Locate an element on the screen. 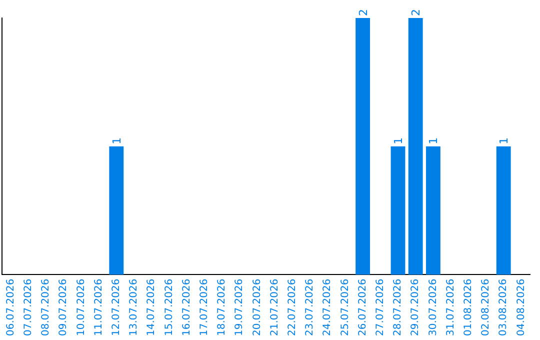 The height and width of the screenshot is (340, 540). x-tick-label: 07.07.2026 is located at coordinates (28, 307).